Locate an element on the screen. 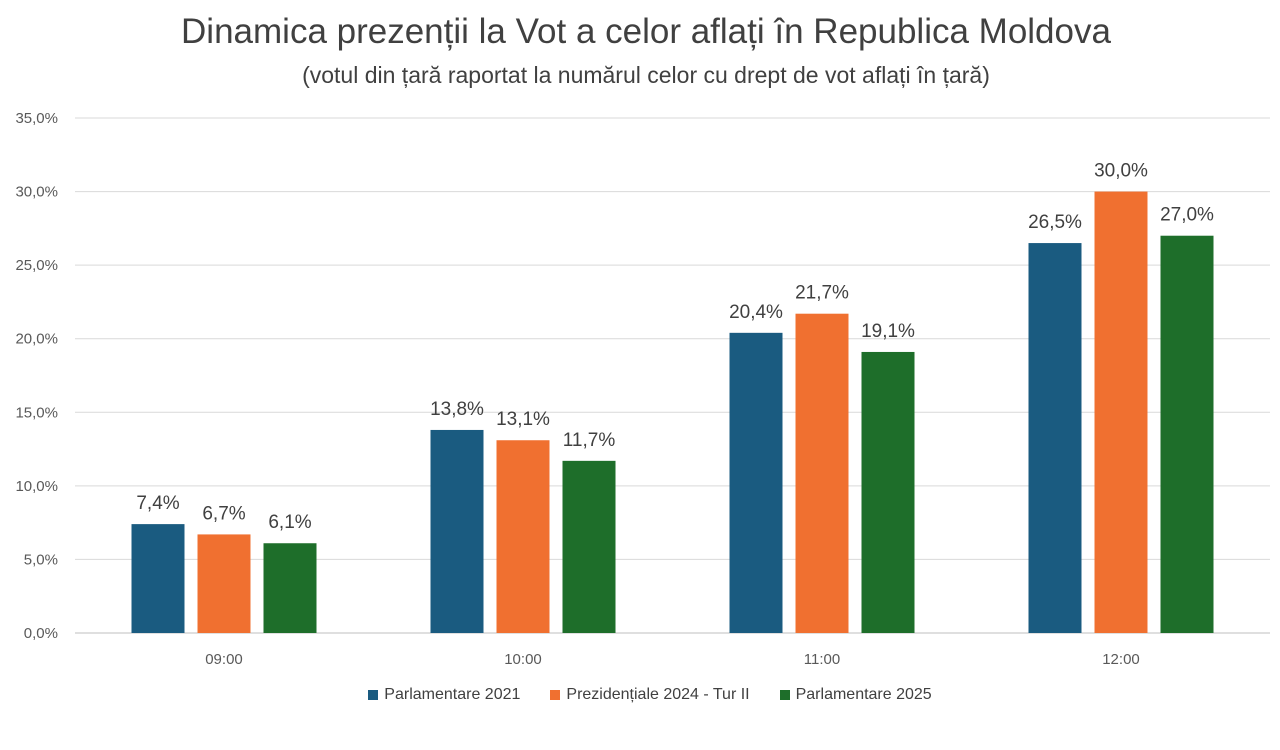 The image size is (1280, 750). x-axis-ticks: 09:00 10:00 11:00 12:00 is located at coordinates (672, 659).